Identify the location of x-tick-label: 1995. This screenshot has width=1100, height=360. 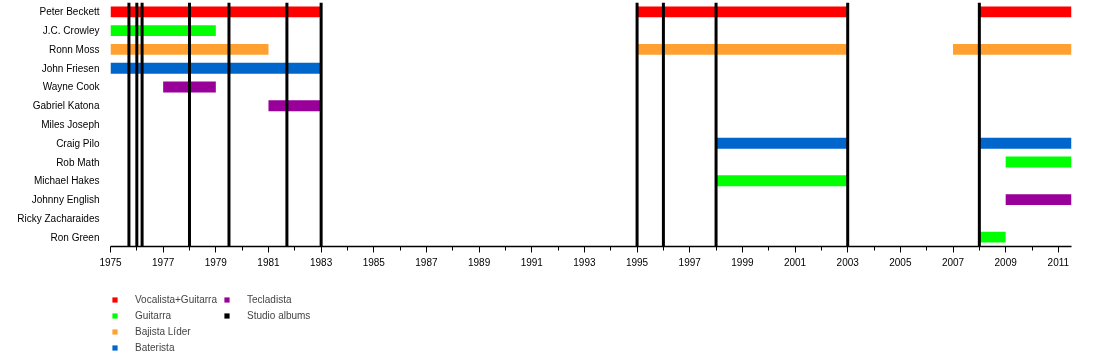
(637, 262).